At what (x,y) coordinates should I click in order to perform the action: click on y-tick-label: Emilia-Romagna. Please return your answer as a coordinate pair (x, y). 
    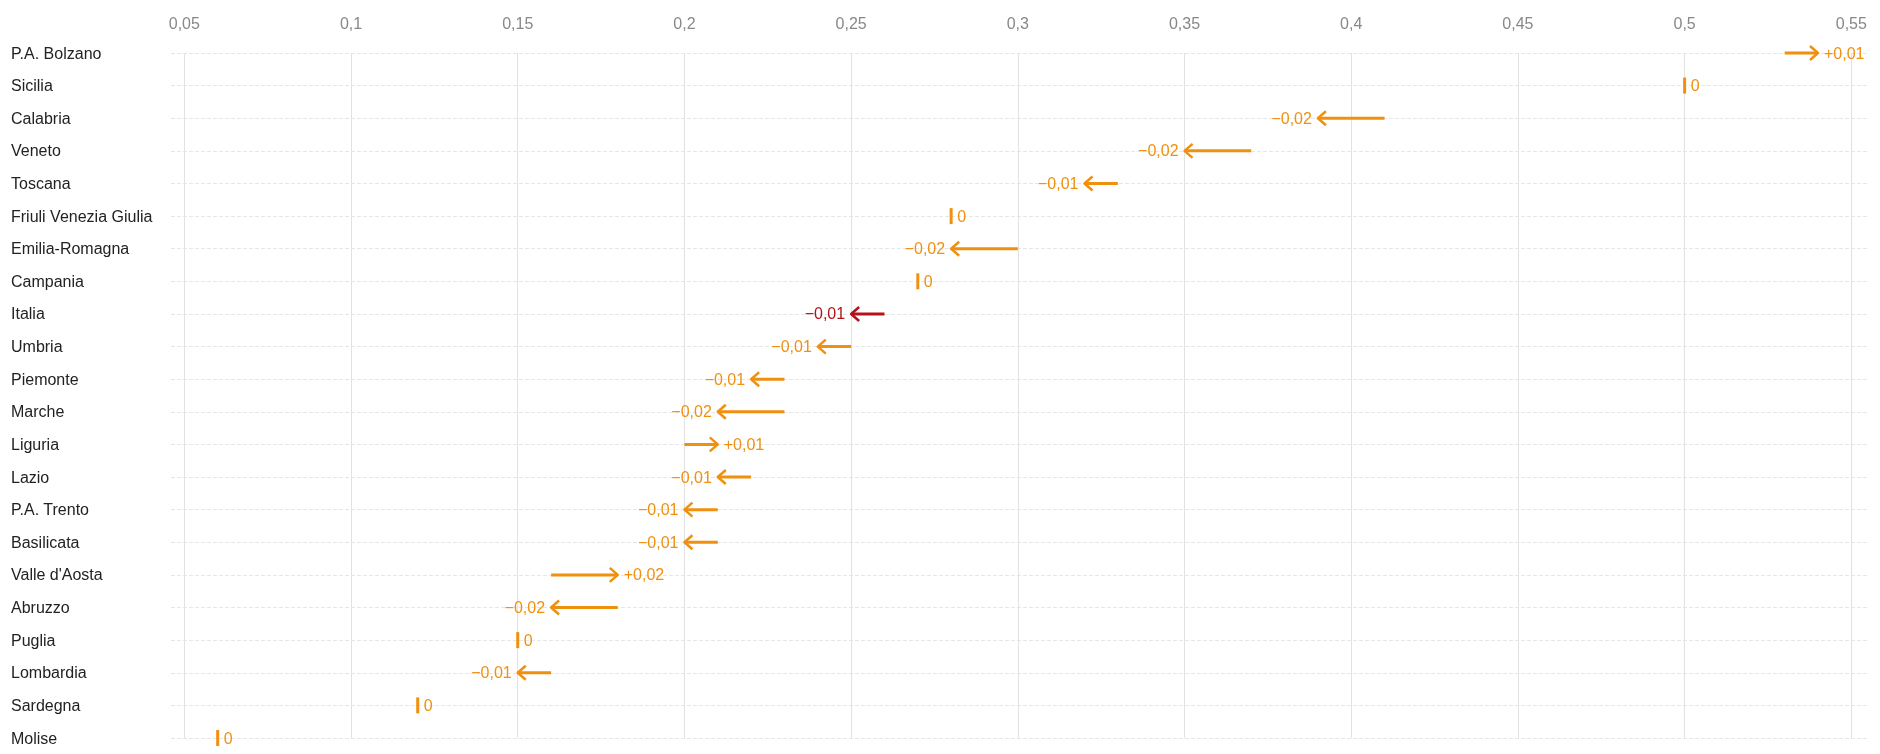
    Looking at the image, I should click on (70, 249).